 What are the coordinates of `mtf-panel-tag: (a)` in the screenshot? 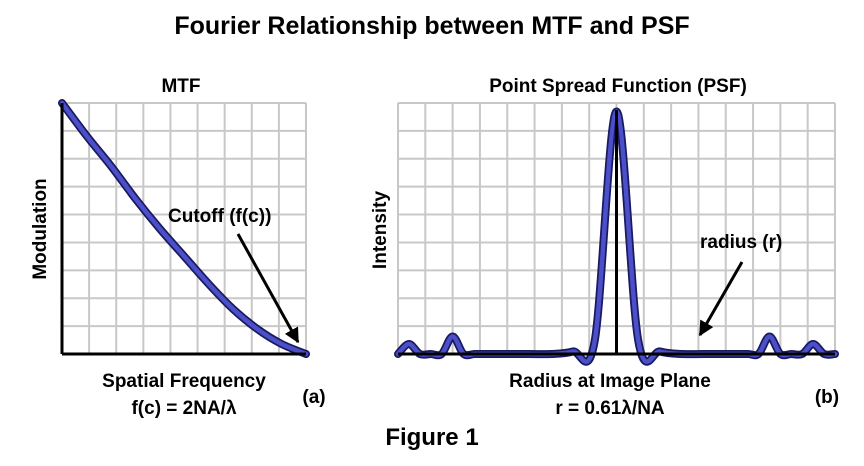 It's located at (313, 397).